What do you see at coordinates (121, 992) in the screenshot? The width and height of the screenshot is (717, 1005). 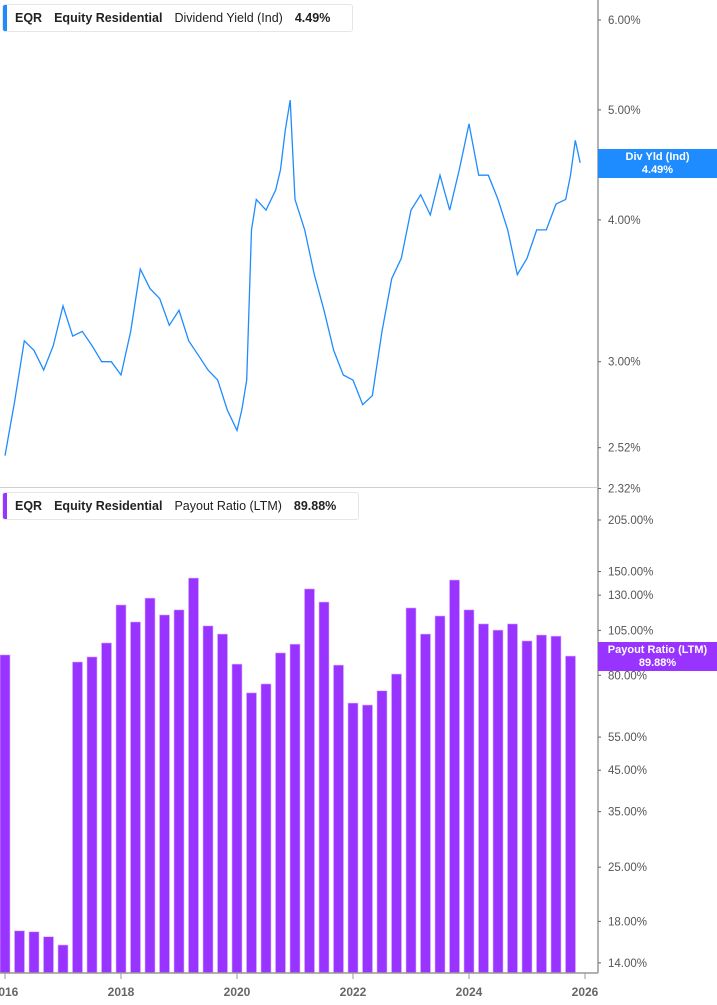 I see `x-tick-label: 2018` at bounding box center [121, 992].